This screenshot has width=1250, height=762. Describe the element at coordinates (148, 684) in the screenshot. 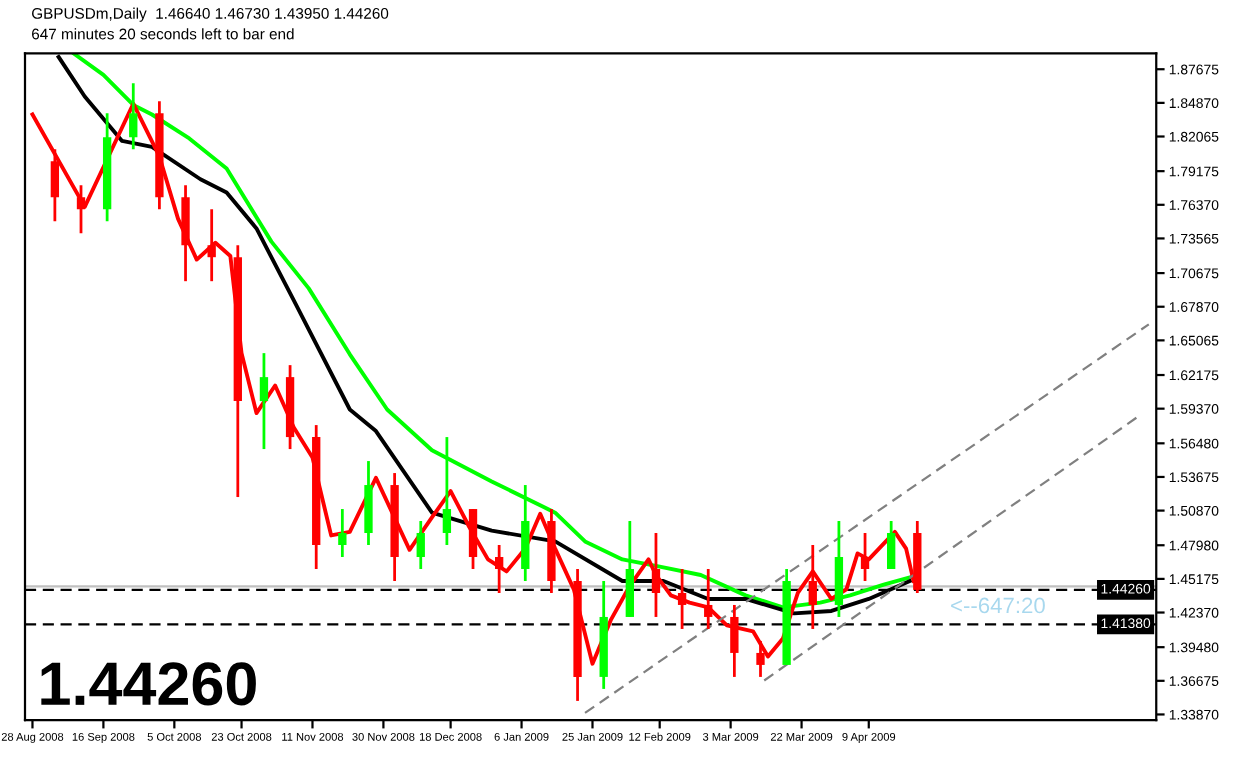

I see `annotation: 1.44260` at that location.